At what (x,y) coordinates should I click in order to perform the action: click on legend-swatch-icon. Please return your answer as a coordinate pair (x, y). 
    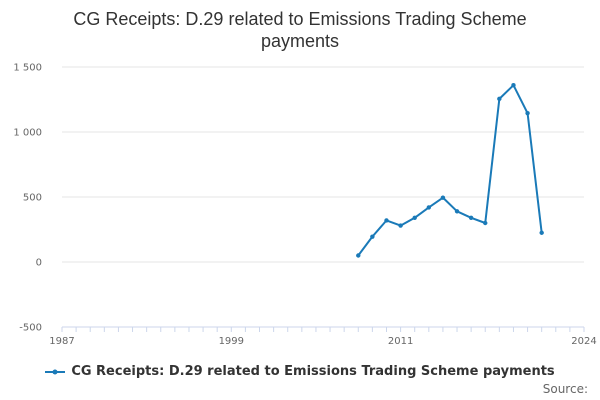
    Looking at the image, I should click on (55, 371).